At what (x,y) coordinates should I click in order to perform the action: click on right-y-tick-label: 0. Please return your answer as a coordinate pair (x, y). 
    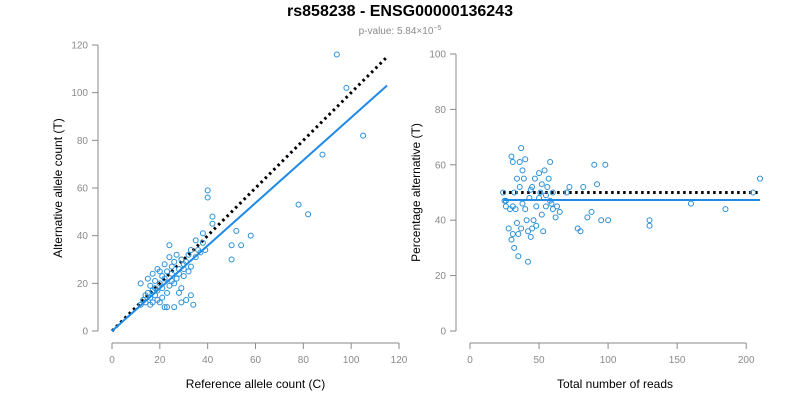
    Looking at the image, I should click on (443, 332).